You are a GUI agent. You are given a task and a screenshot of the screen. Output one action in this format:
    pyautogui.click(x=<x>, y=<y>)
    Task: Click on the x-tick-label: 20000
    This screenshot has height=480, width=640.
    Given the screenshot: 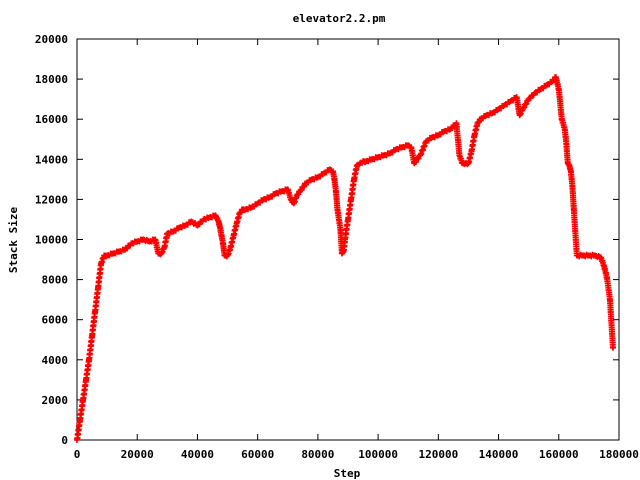 What is the action you would take?
    pyautogui.click(x=137, y=454)
    